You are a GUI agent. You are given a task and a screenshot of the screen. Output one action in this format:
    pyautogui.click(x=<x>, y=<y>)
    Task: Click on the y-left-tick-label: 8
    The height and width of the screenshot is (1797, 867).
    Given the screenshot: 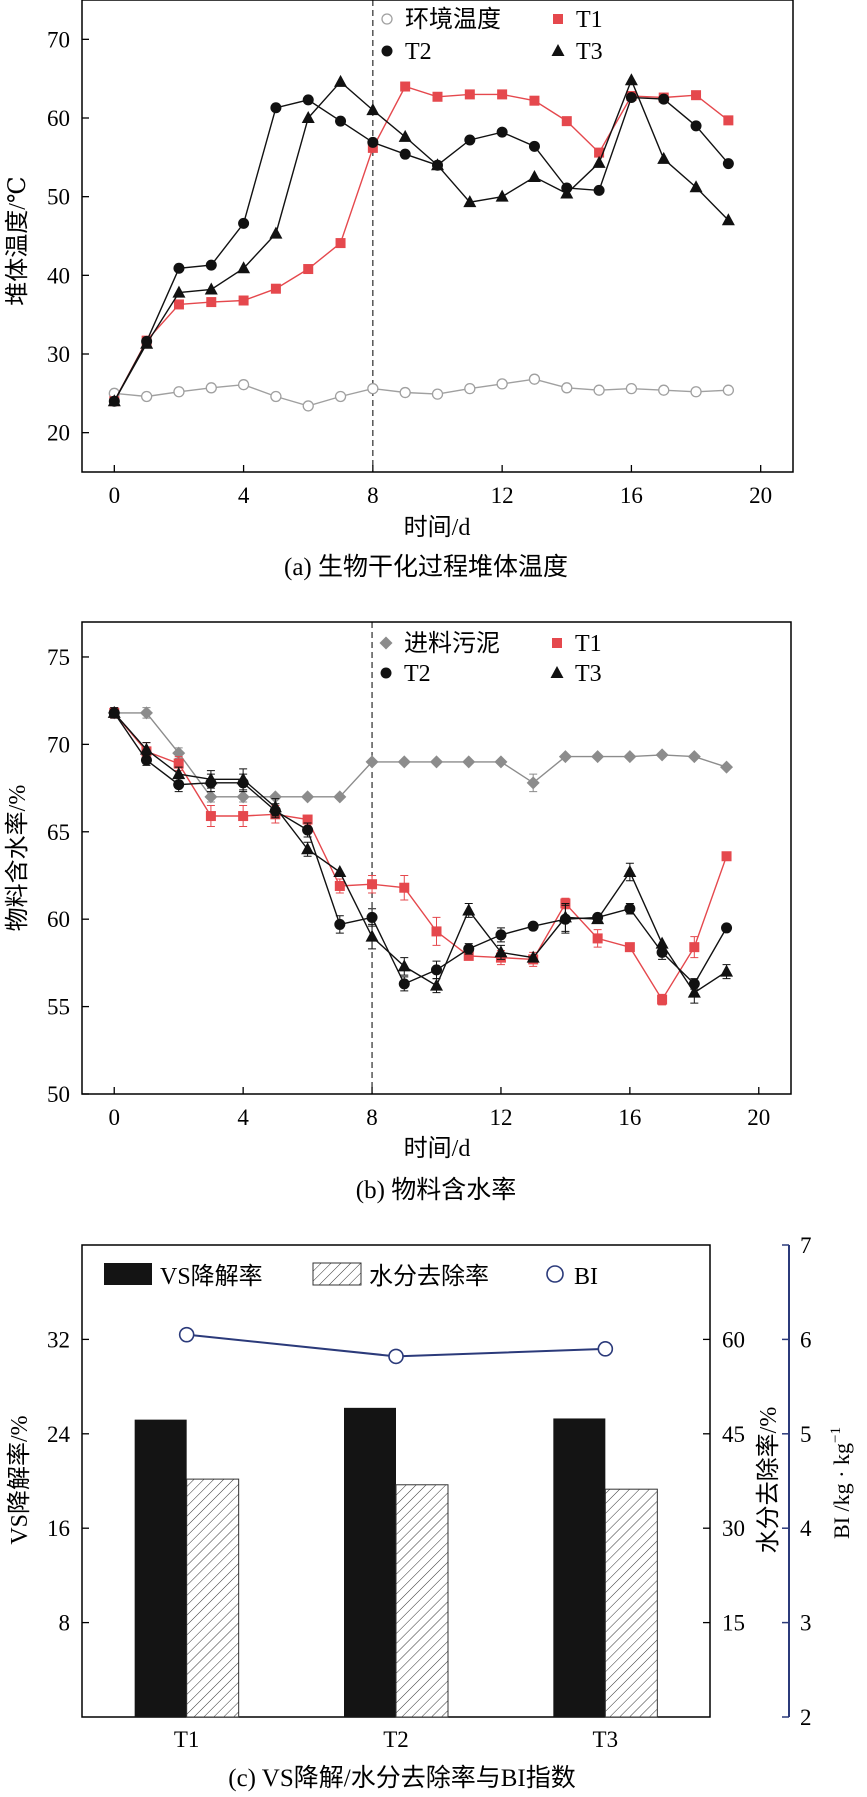 What is the action you would take?
    pyautogui.click(x=65, y=1623)
    